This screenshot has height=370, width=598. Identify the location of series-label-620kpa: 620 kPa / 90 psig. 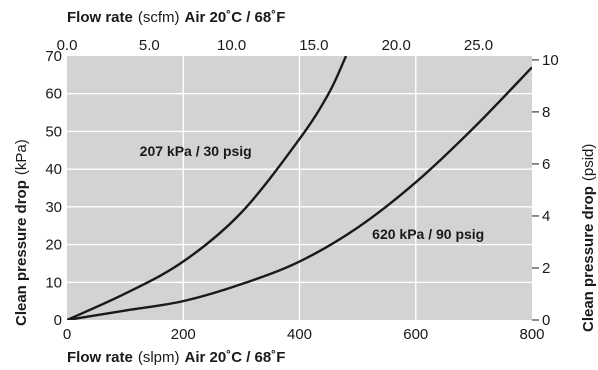
(428, 234).